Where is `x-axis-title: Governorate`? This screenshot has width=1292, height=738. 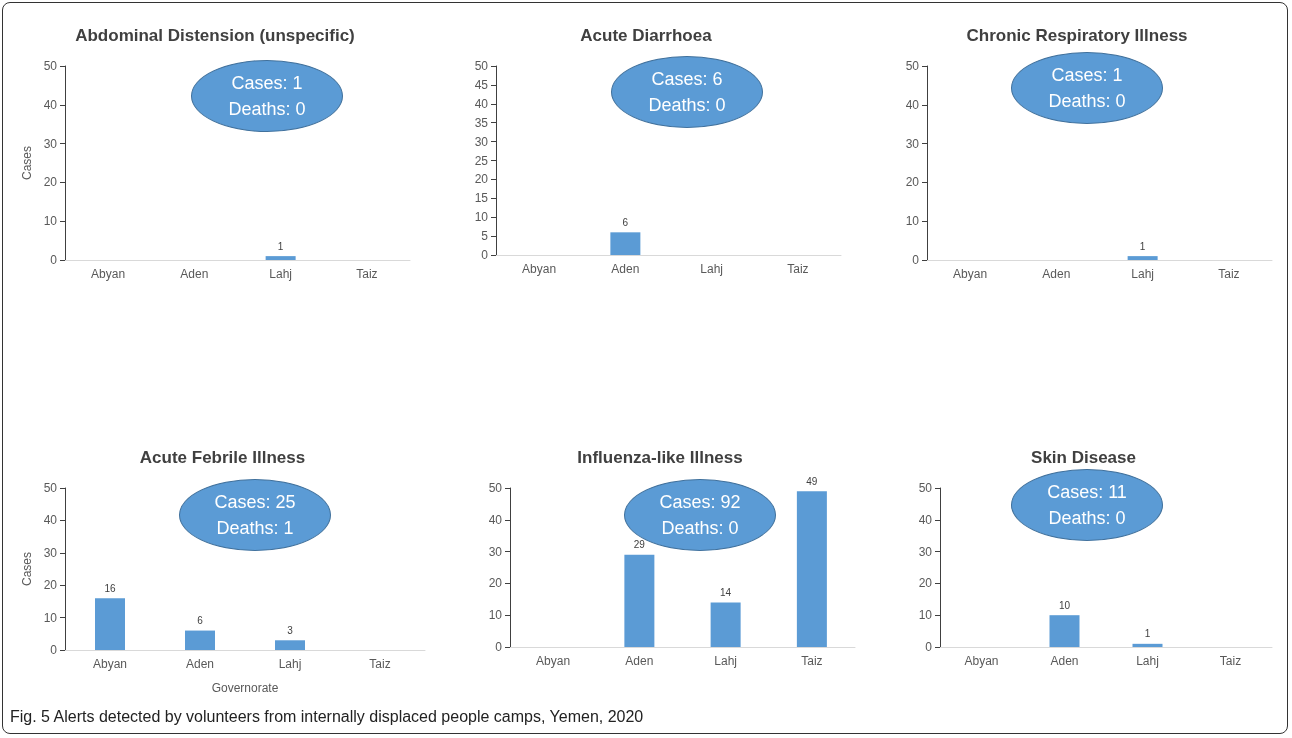 x-axis-title: Governorate is located at coordinates (245, 688).